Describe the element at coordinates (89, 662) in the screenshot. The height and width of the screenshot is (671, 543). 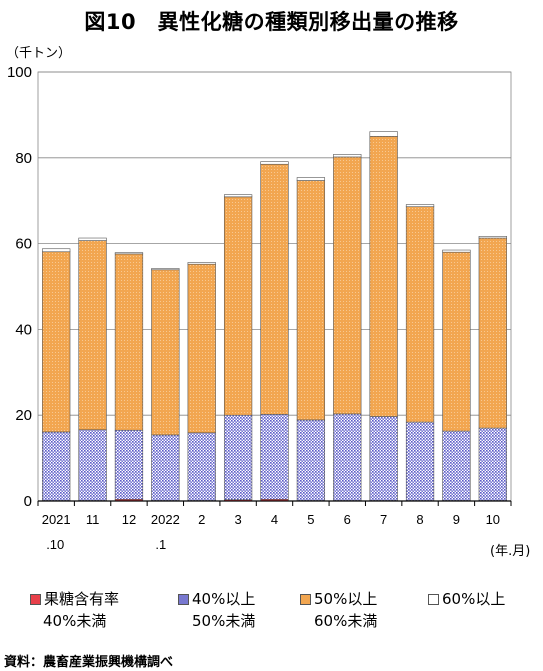
I see `source-note: 資料：農畜産業振興機構調べ` at that location.